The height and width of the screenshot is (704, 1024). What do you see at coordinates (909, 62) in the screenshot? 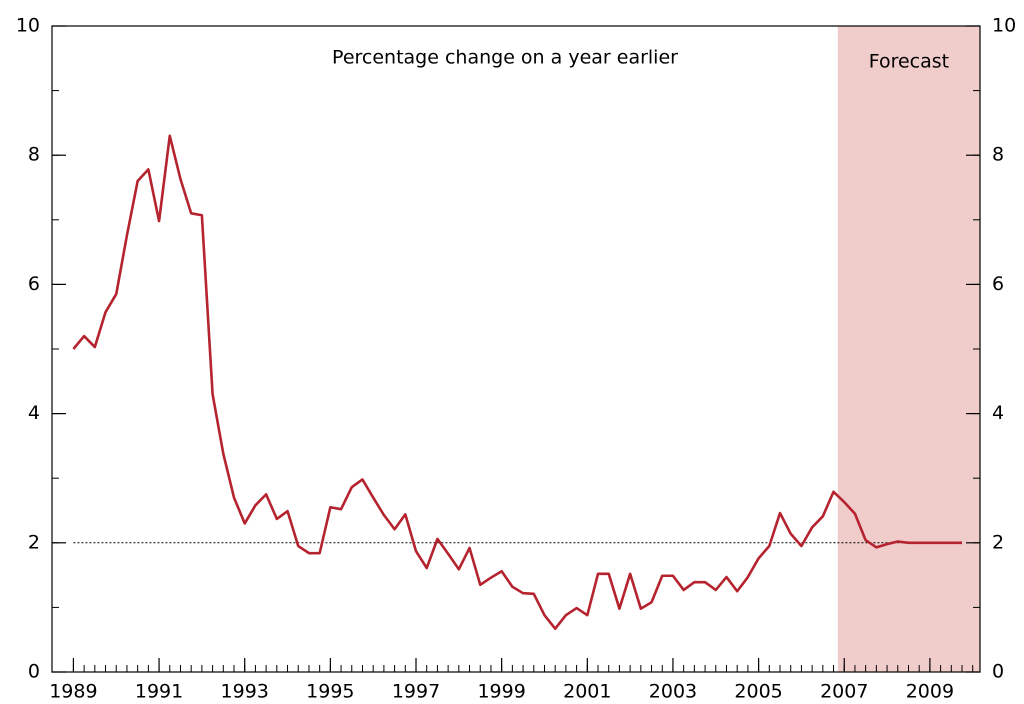
I see `forecast-label: Forecast` at bounding box center [909, 62].